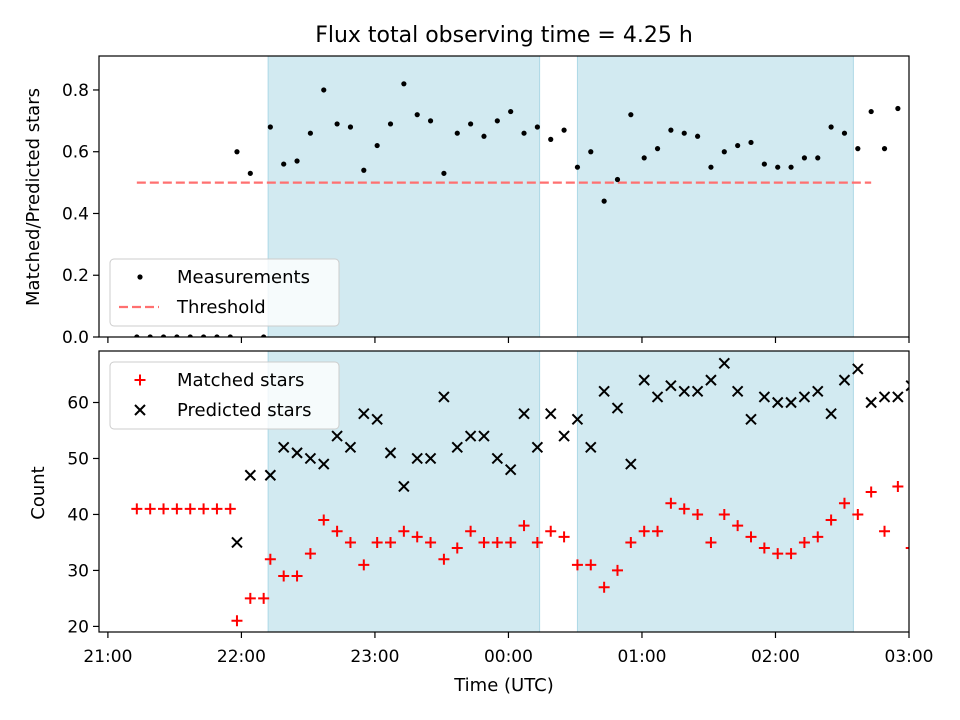 The image size is (960, 720). I want to click on x-tick-label: 01:00, so click(641, 657).